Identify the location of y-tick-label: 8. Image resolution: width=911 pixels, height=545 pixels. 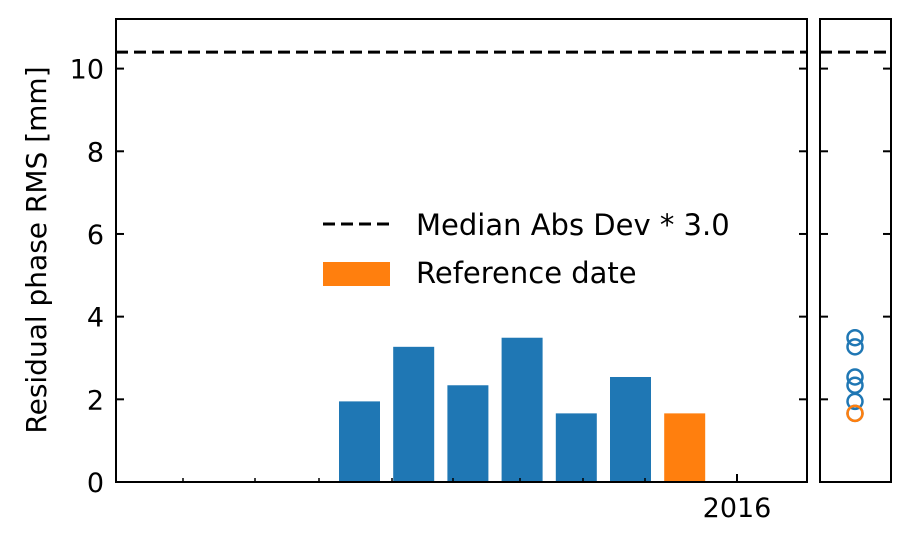
(95, 152).